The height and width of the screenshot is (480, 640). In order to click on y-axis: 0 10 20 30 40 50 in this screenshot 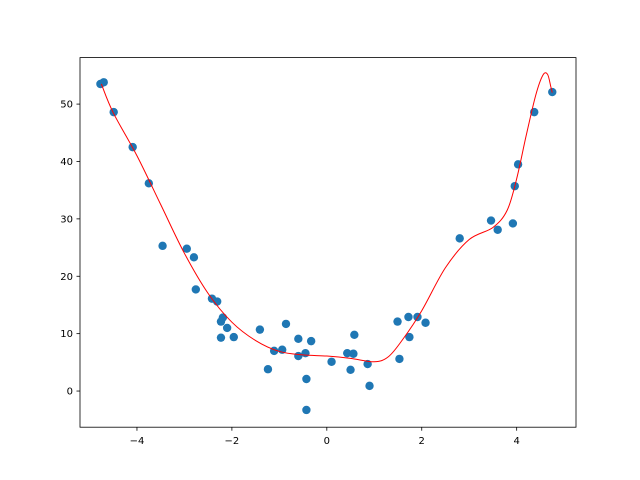, I will do `click(70, 249)`.